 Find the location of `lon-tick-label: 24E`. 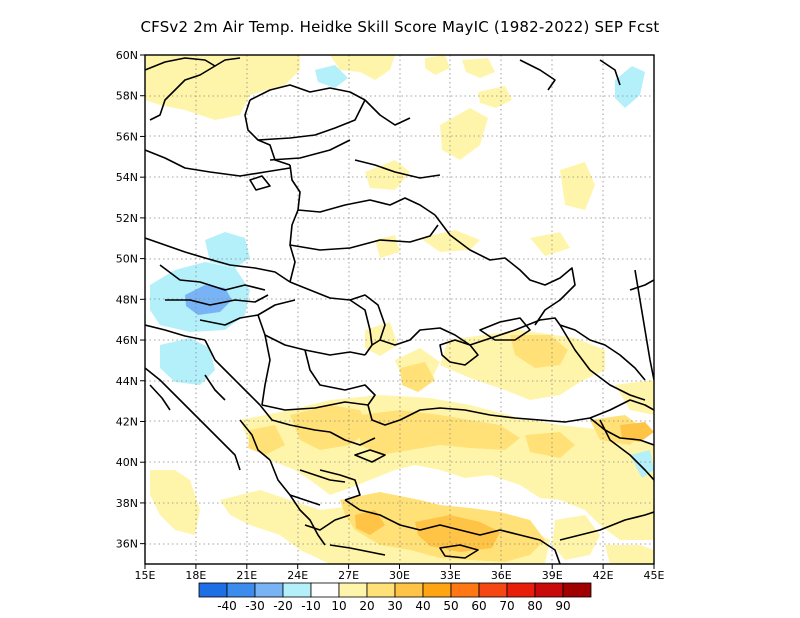

lon-tick-label: 24E is located at coordinates (297, 575).